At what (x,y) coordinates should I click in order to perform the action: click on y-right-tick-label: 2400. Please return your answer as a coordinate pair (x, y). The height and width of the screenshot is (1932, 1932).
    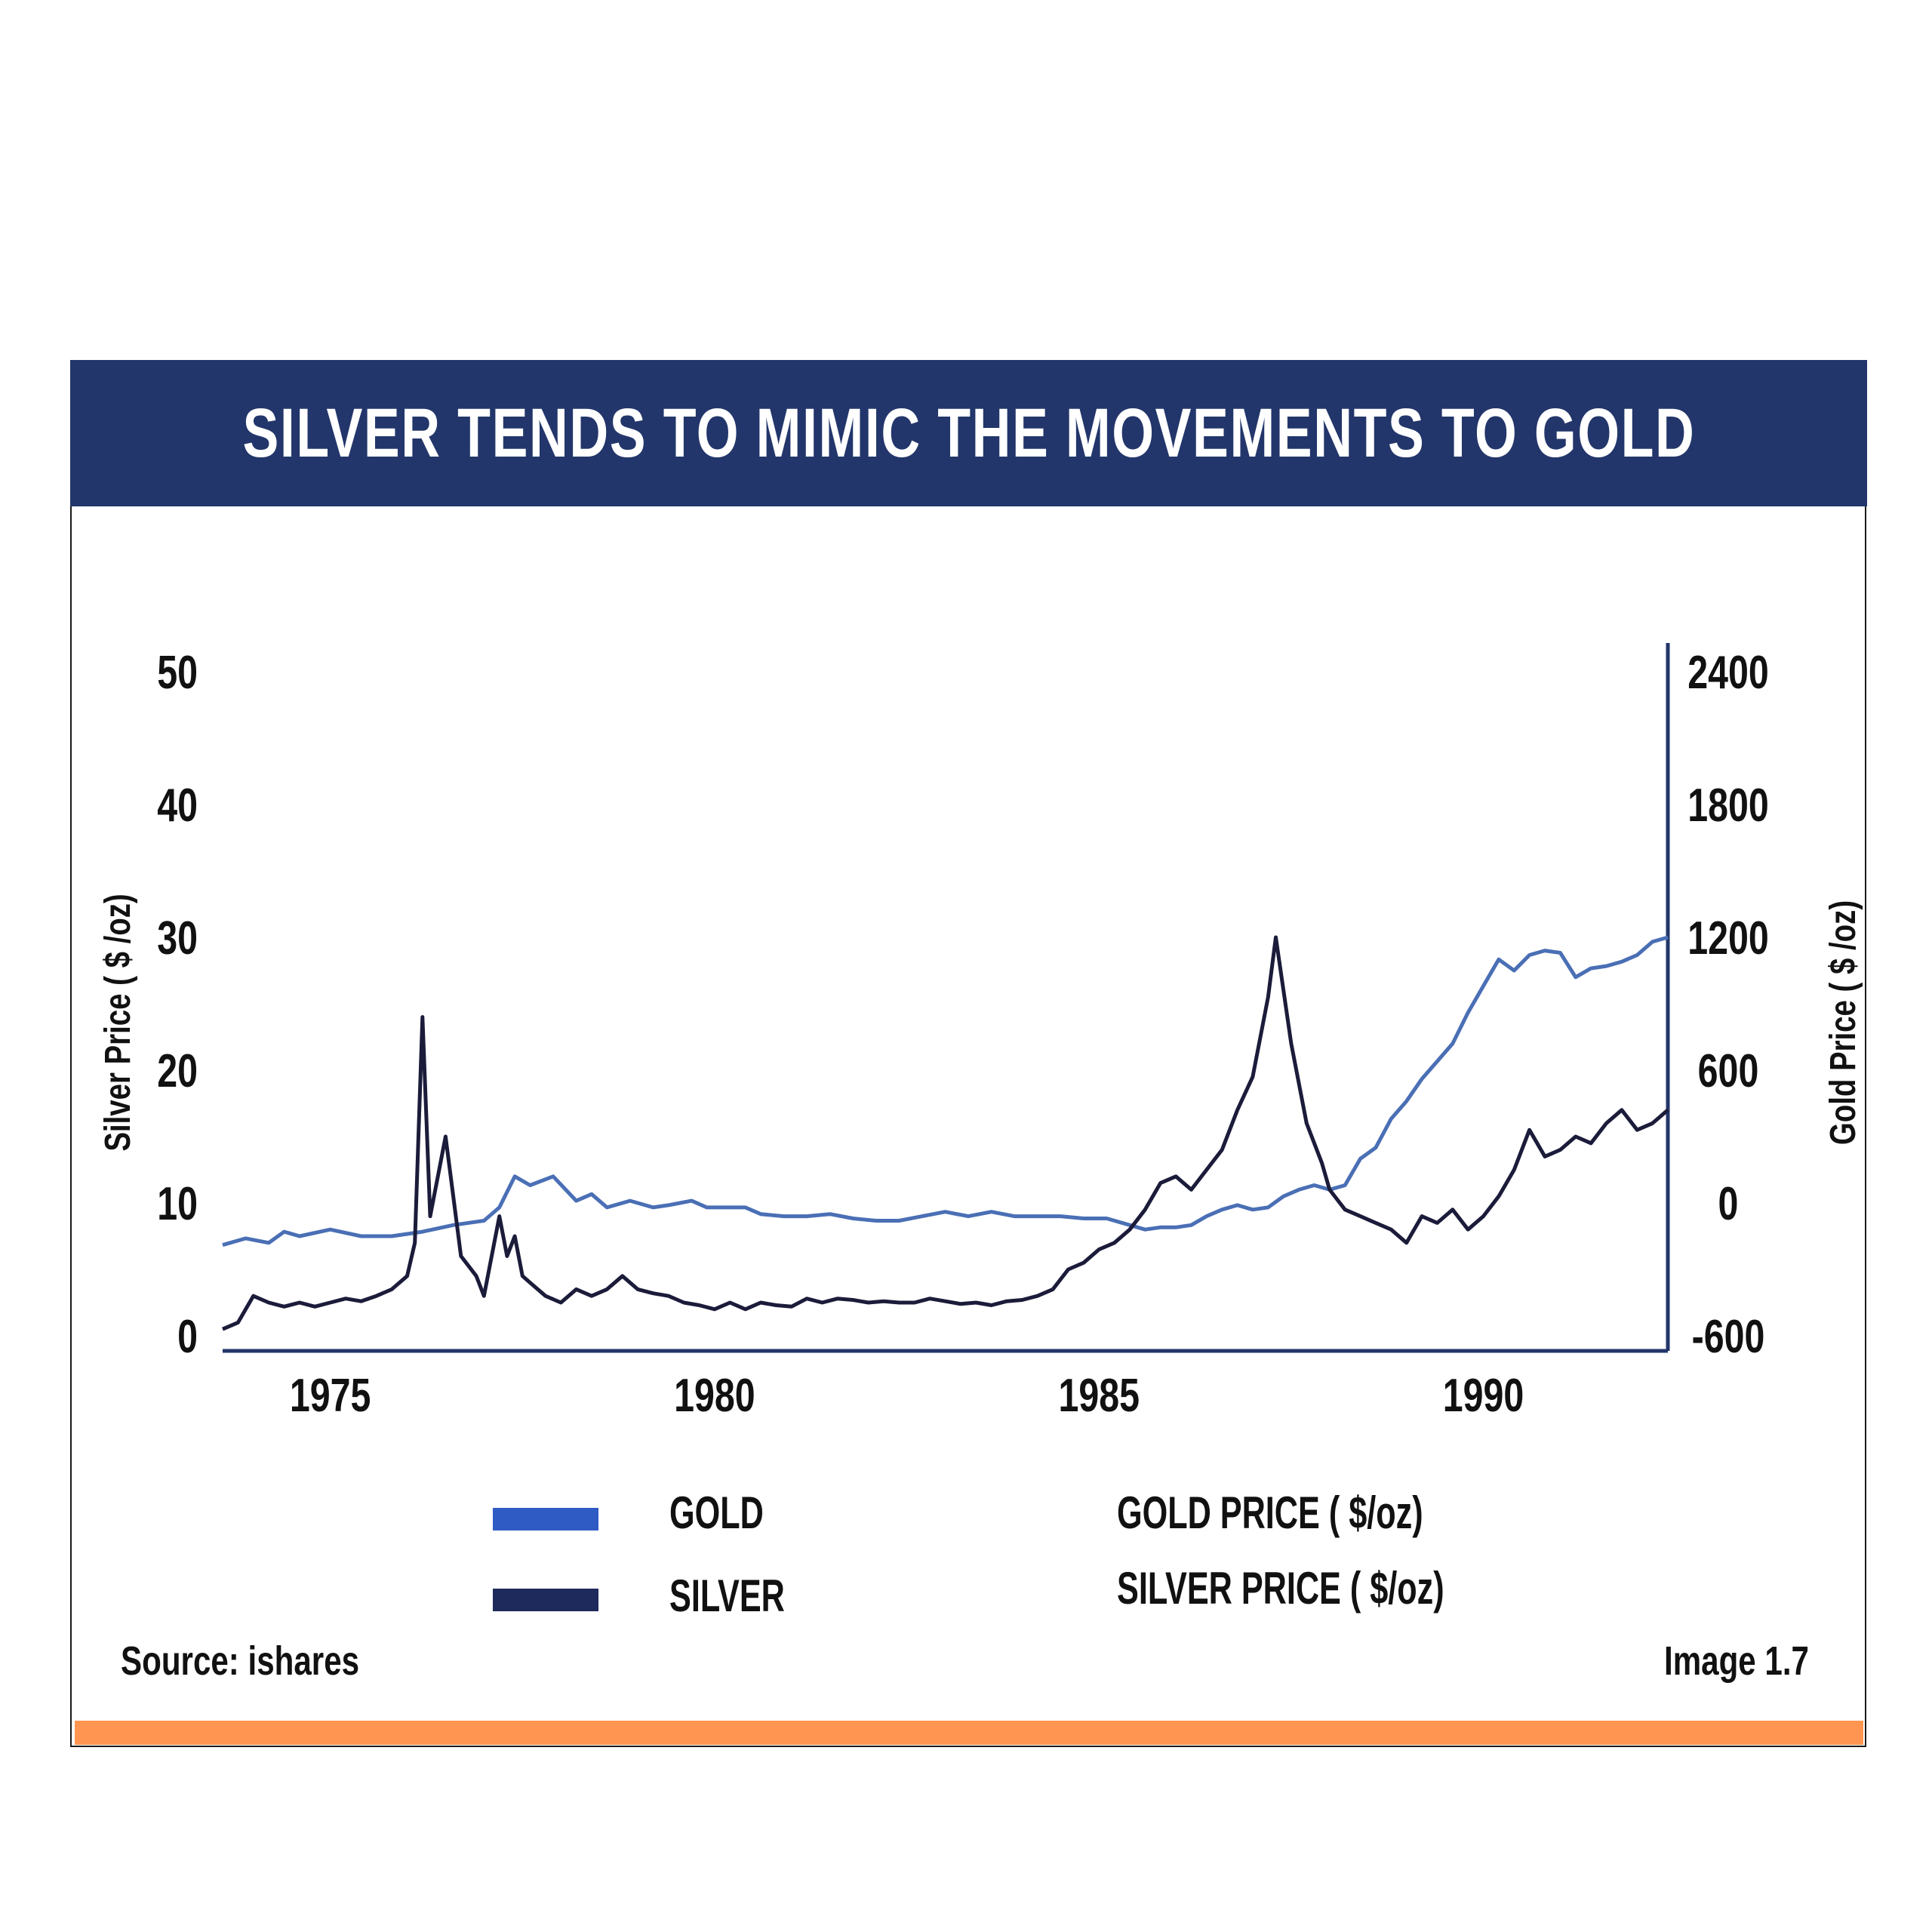
    Looking at the image, I should click on (1728, 672).